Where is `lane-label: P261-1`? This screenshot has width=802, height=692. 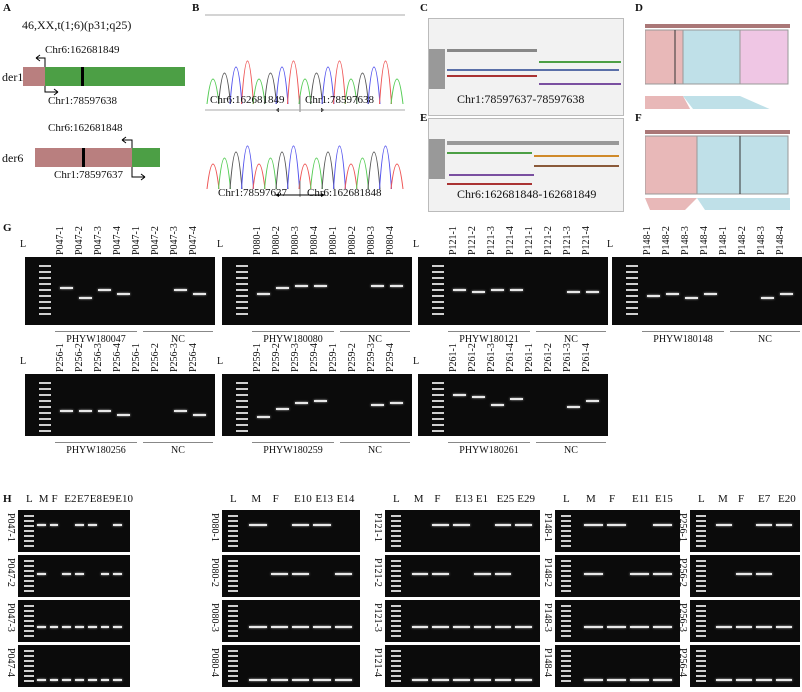 lane-label: P261-1 is located at coordinates (453, 357).